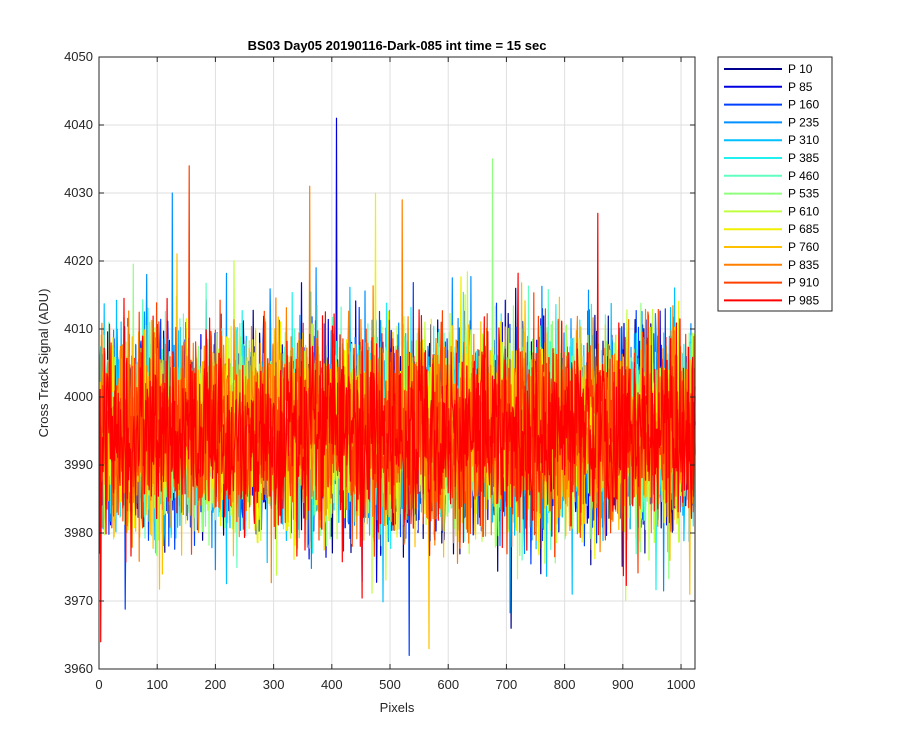 The height and width of the screenshot is (750, 900). I want to click on y-tick-label: 4040, so click(78, 124).